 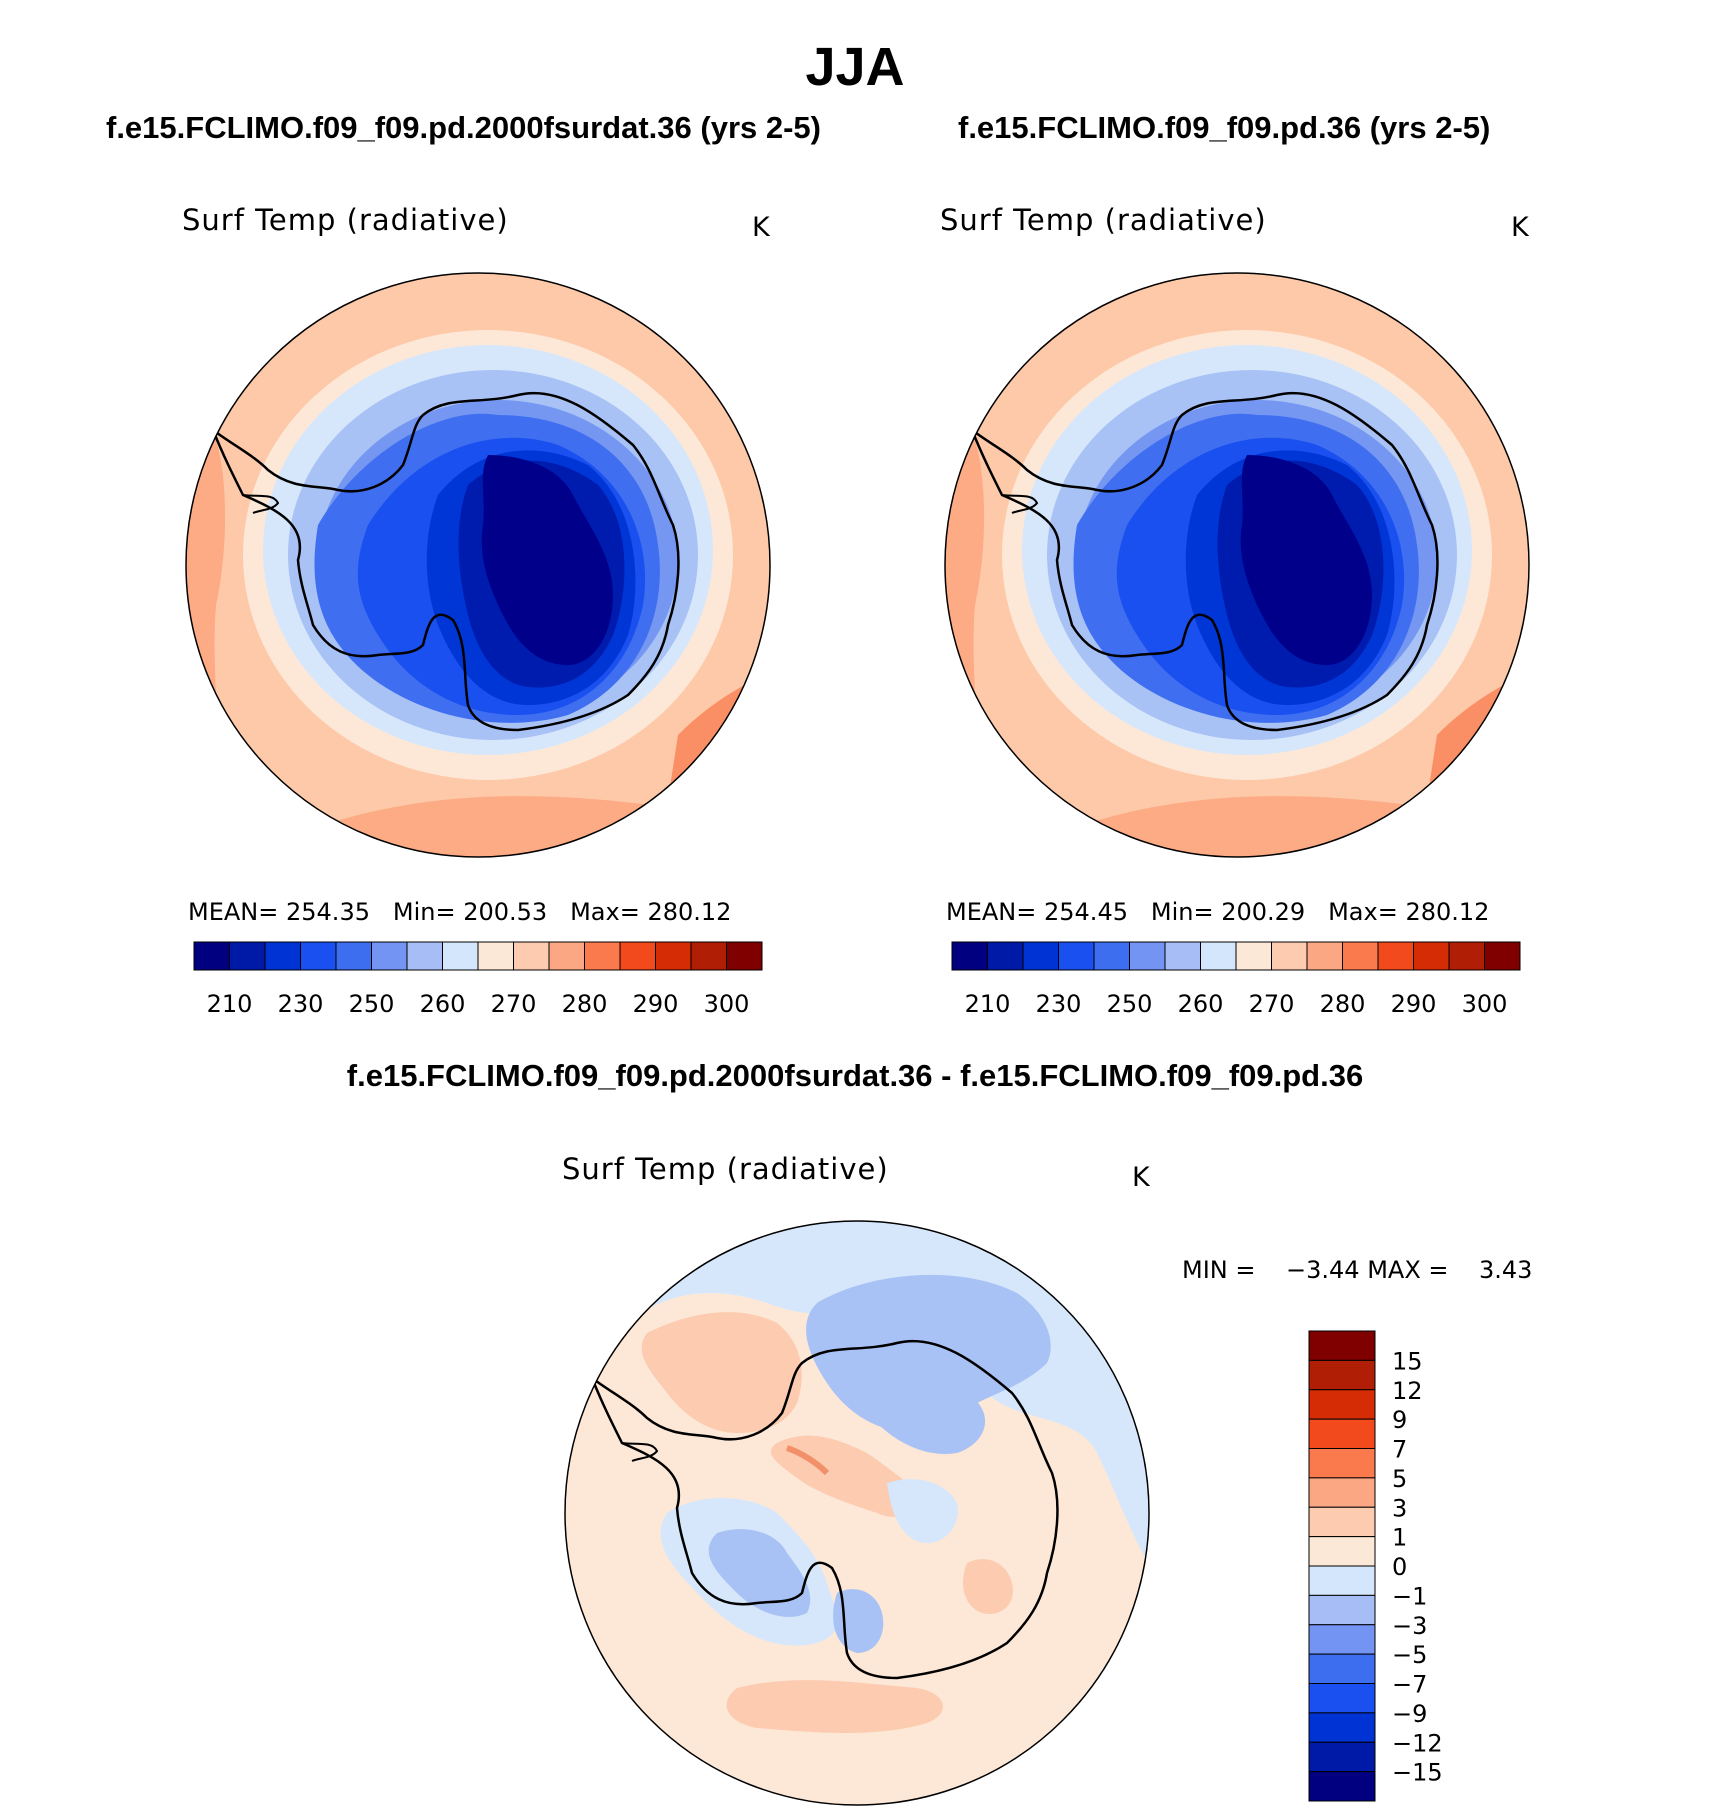 I want to click on left-min-value: 200.53, so click(x=505, y=912).